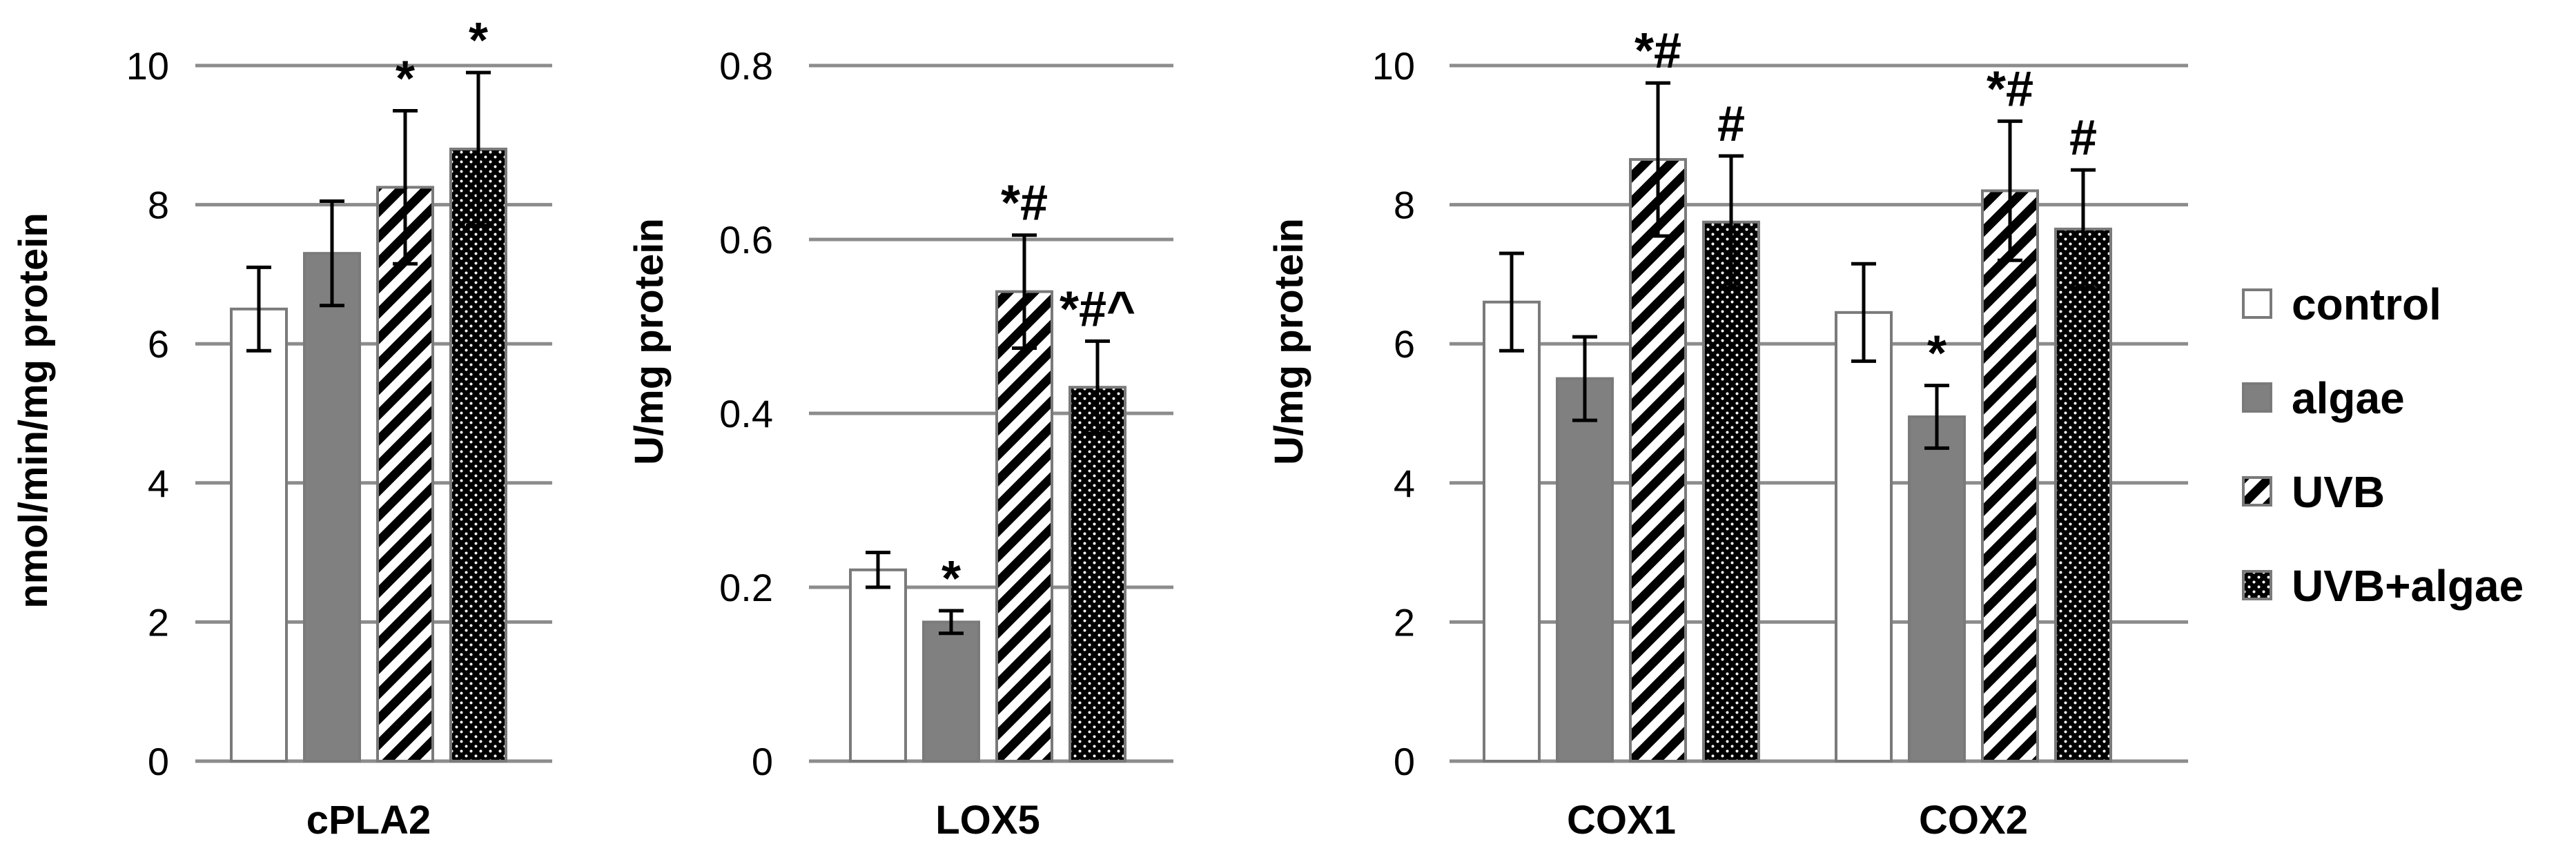 The image size is (2576, 855). Describe the element at coordinates (1511, 302) in the screenshot. I see `error-bar-cox1-control` at that location.